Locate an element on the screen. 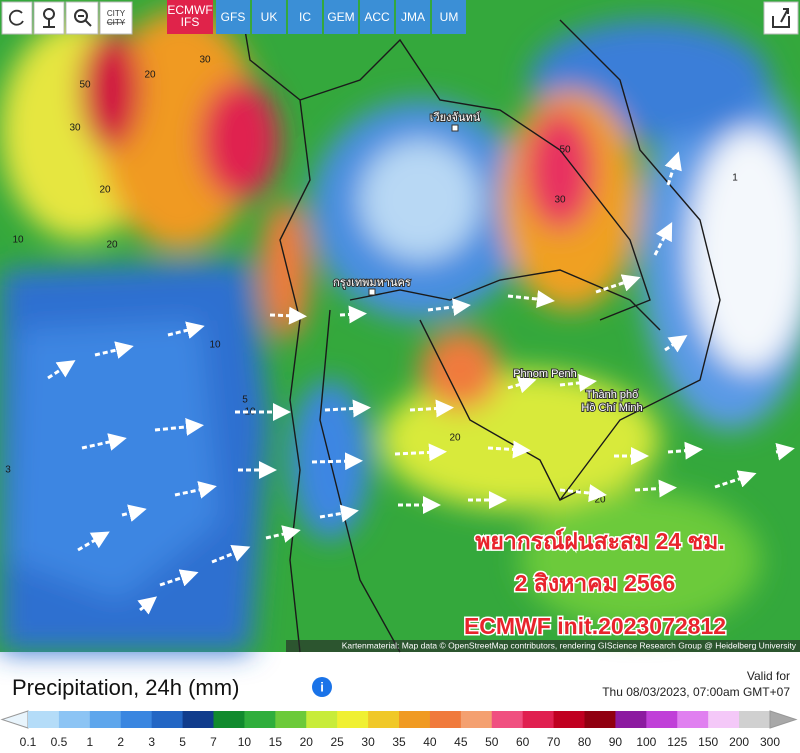 This screenshot has height=753, width=800. contour-label: 1 is located at coordinates (735, 178).